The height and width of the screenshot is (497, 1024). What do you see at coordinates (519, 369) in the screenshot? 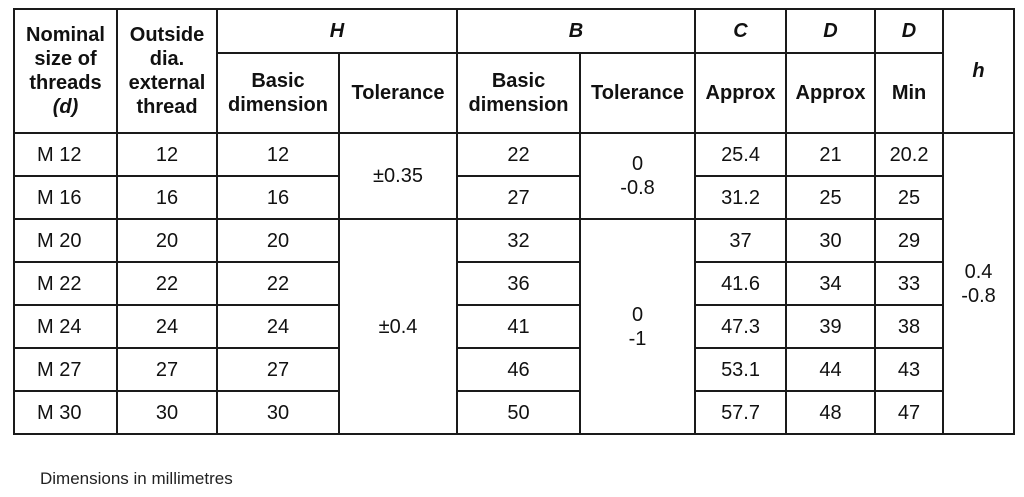
I see `cell-B: 46` at bounding box center [519, 369].